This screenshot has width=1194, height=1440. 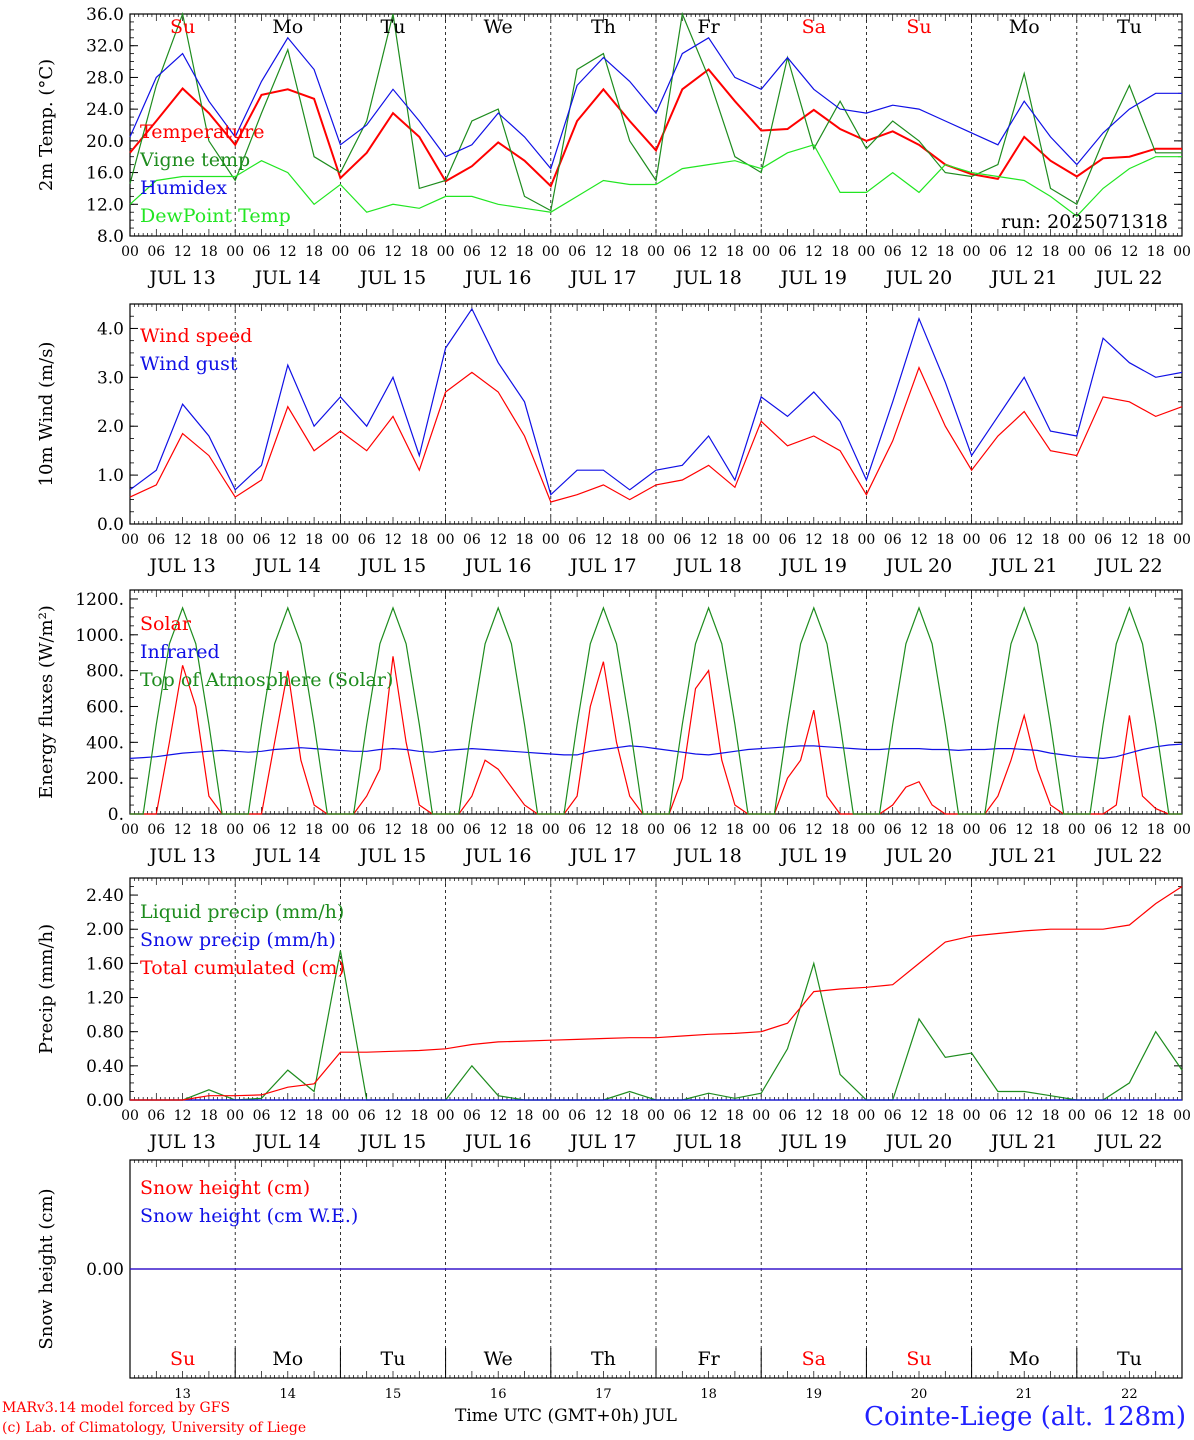 I want to click on y-tick-label: 0.80, so click(x=105, y=1033).